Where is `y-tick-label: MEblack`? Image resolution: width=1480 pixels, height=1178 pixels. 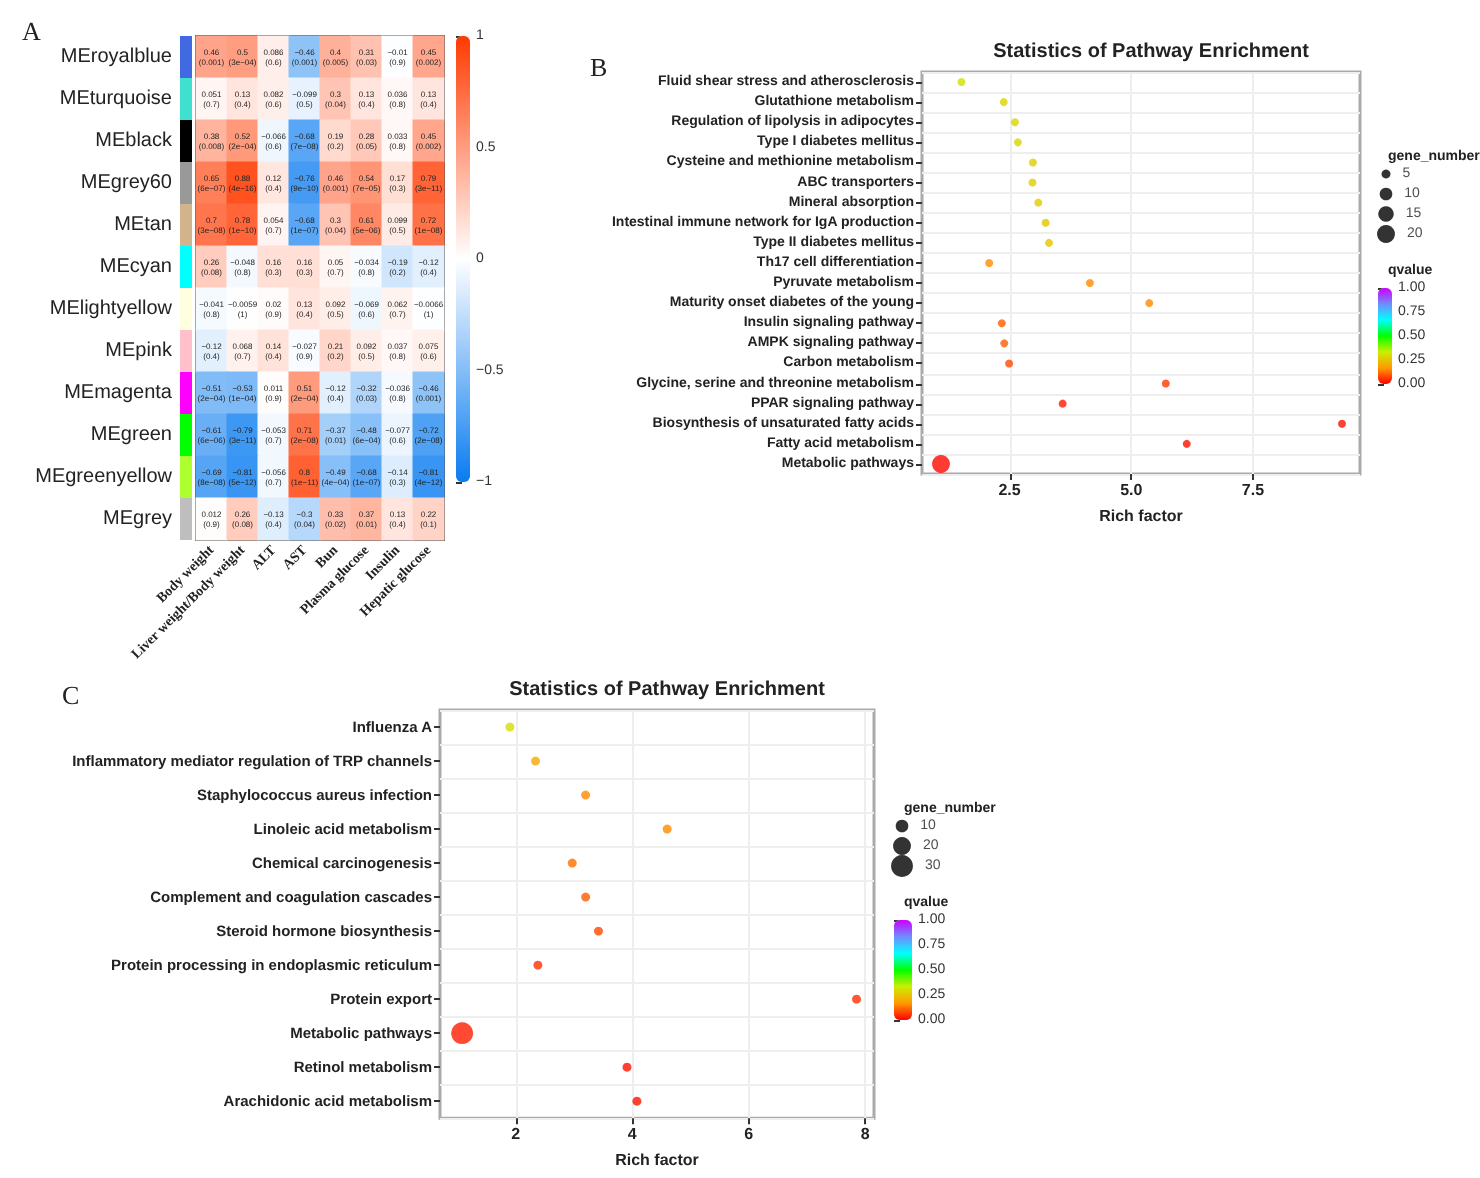
y-tick-label: MEblack is located at coordinates (134, 141).